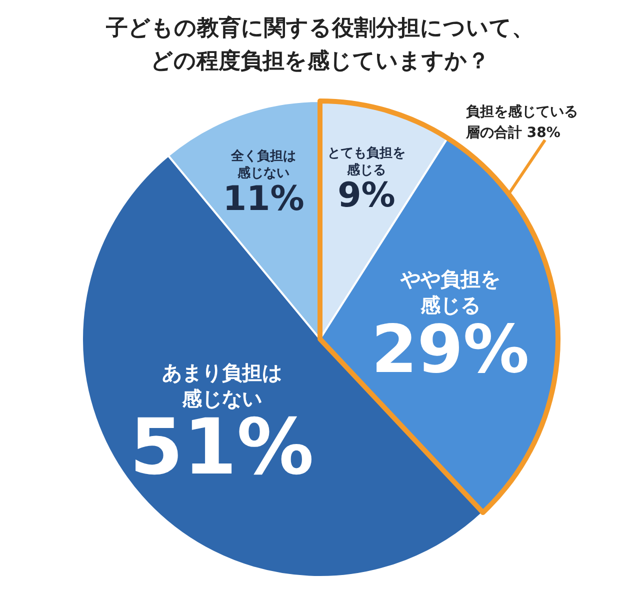  Describe the element at coordinates (263, 198) in the screenshot. I see `data-label: 11%` at that location.